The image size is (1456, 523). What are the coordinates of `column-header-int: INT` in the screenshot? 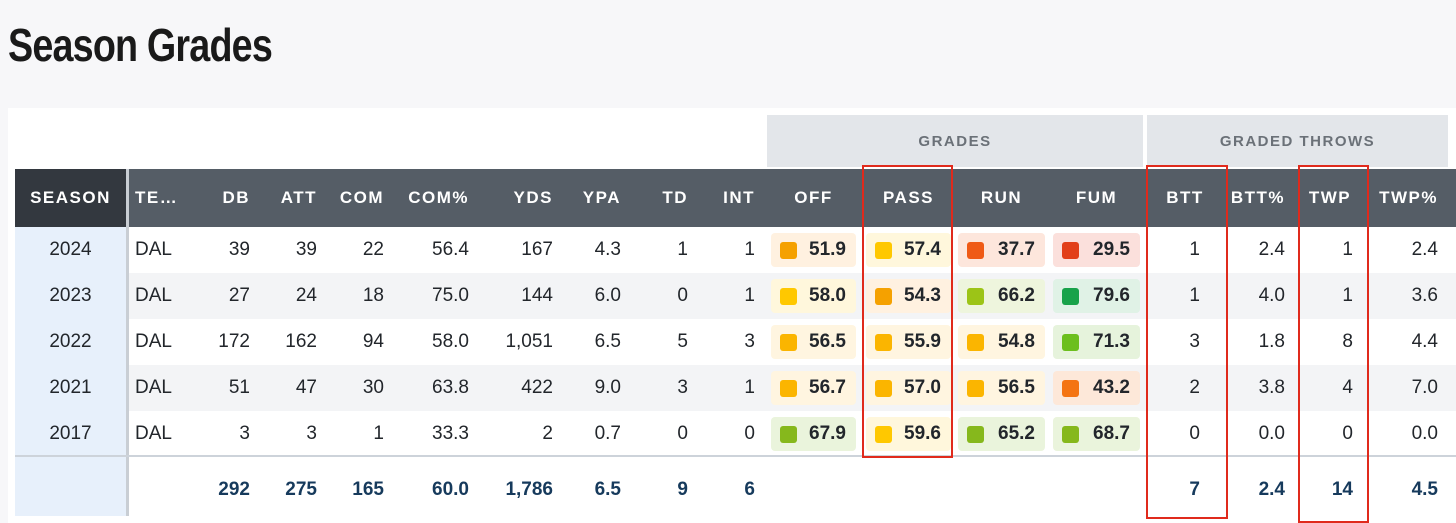 It's located at (739, 197).